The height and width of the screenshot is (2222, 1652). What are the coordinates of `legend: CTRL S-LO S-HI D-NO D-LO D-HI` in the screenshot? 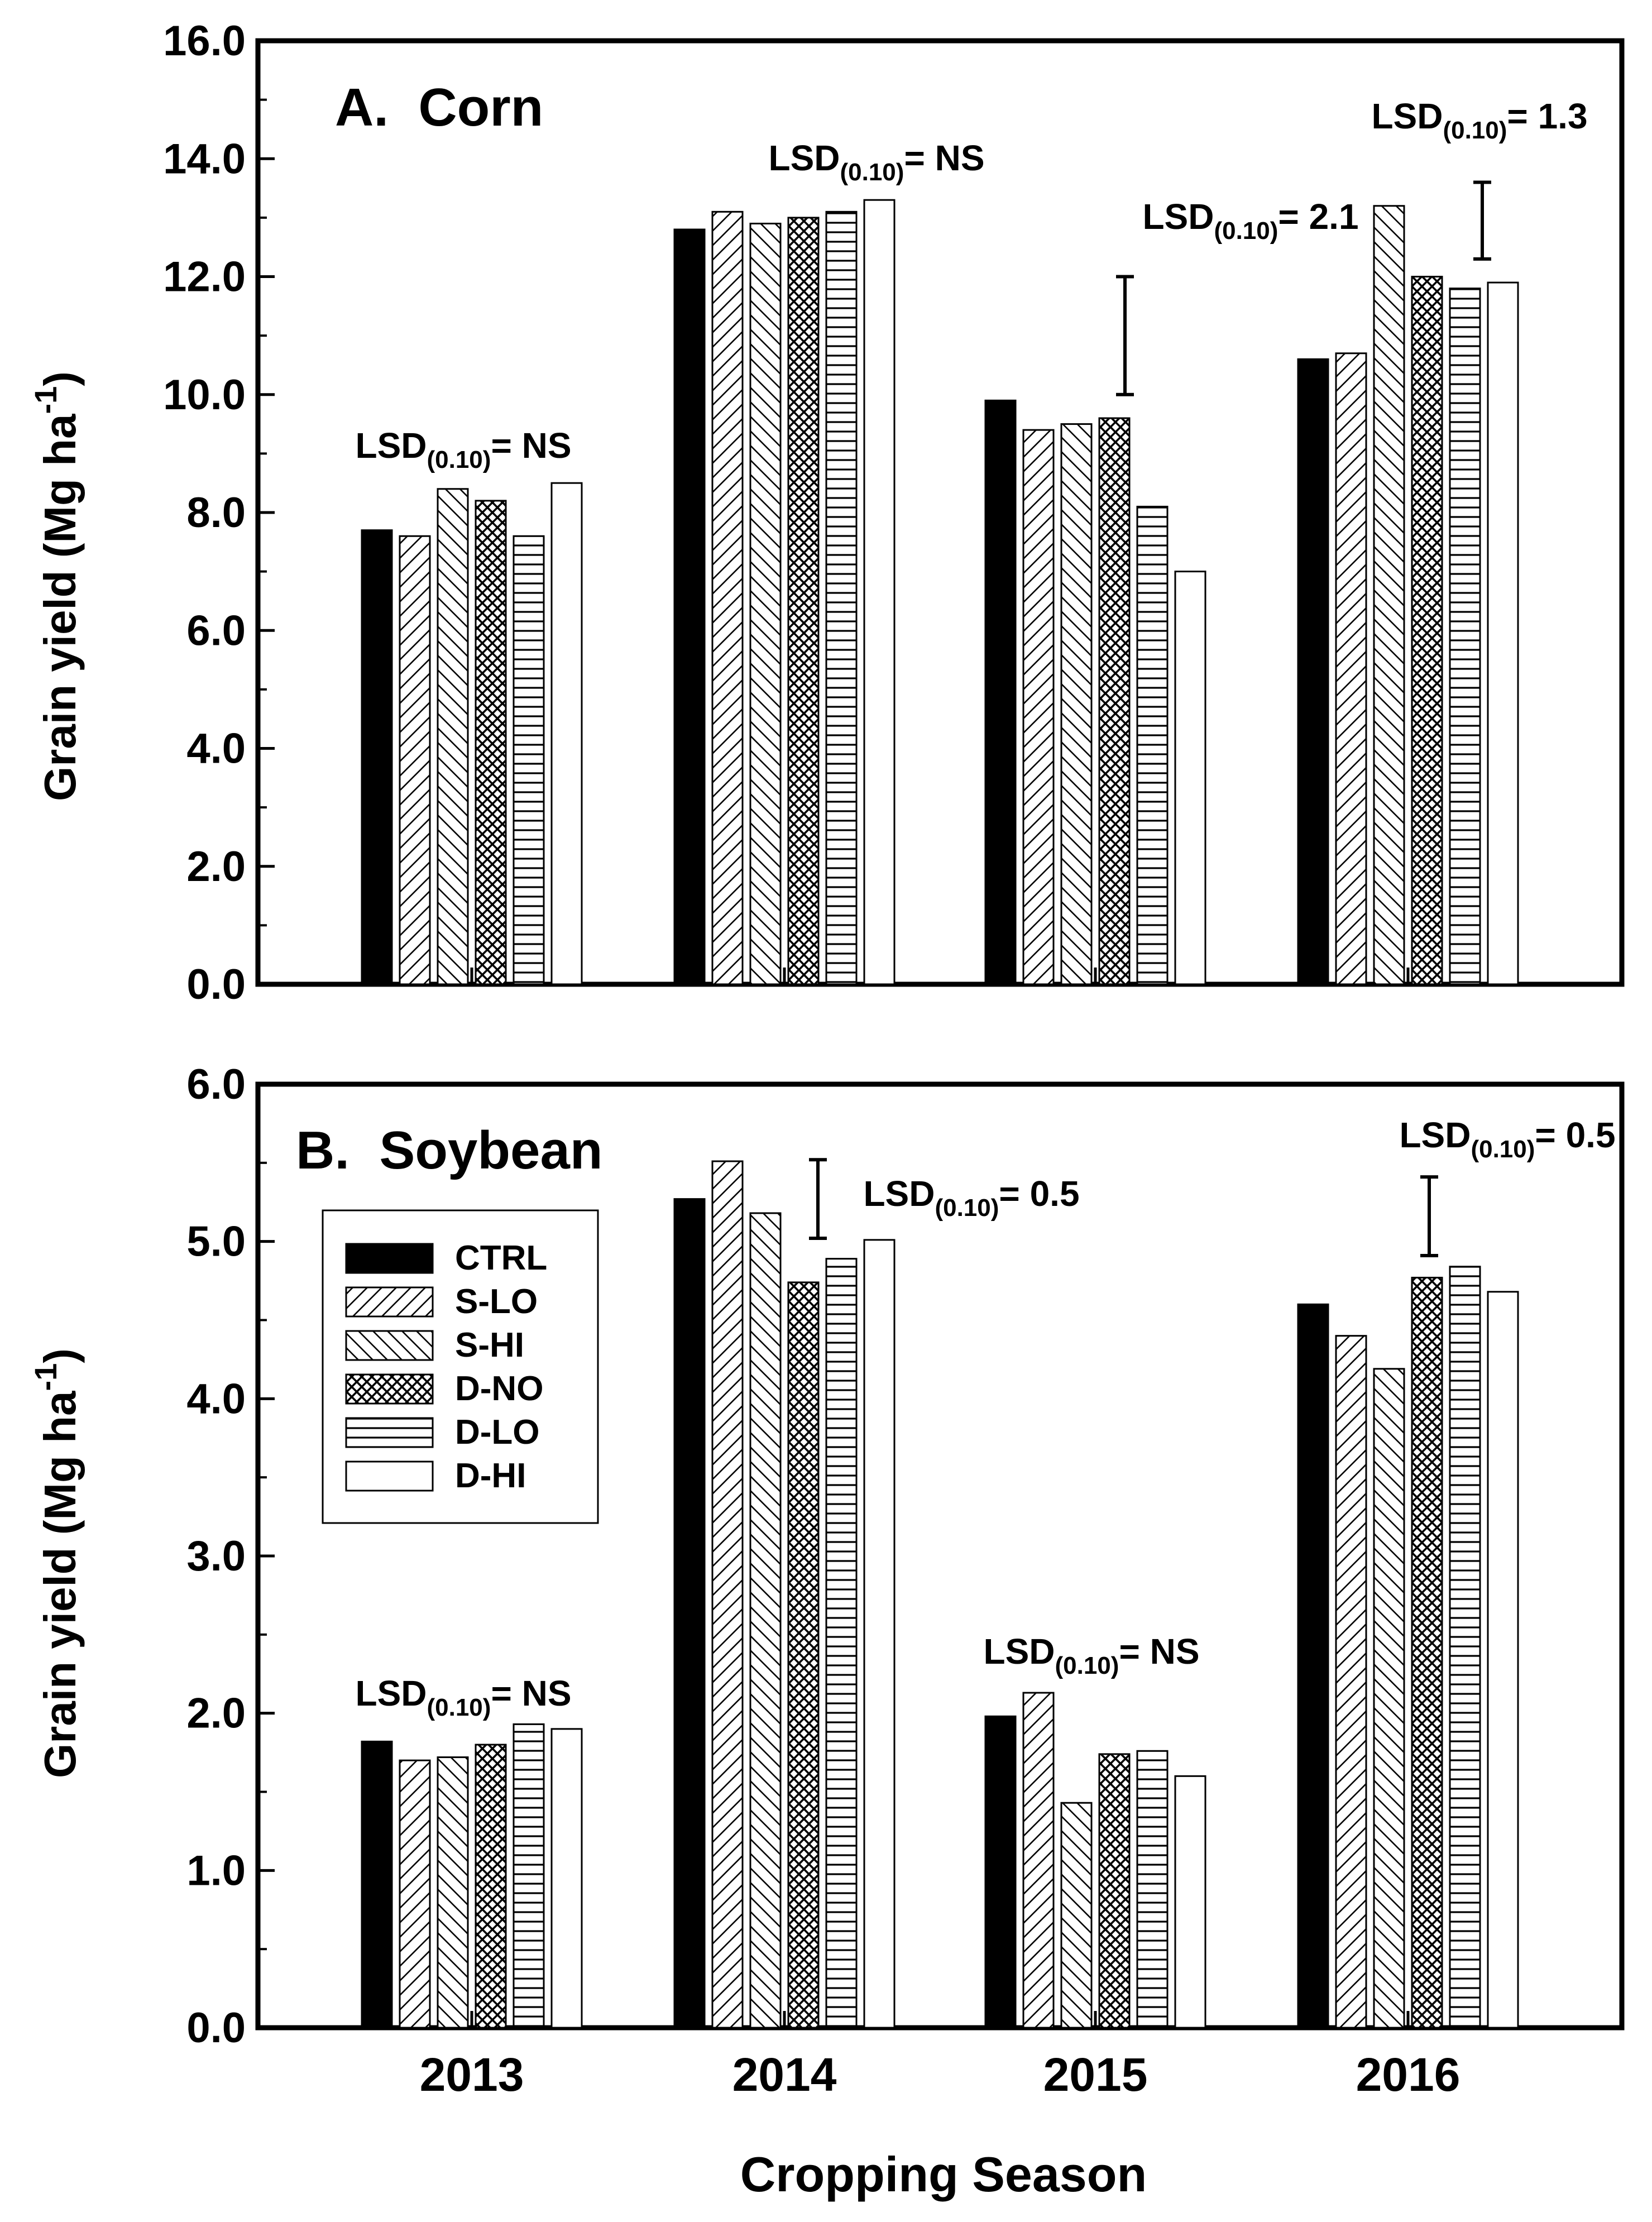 It's located at (460, 1366).